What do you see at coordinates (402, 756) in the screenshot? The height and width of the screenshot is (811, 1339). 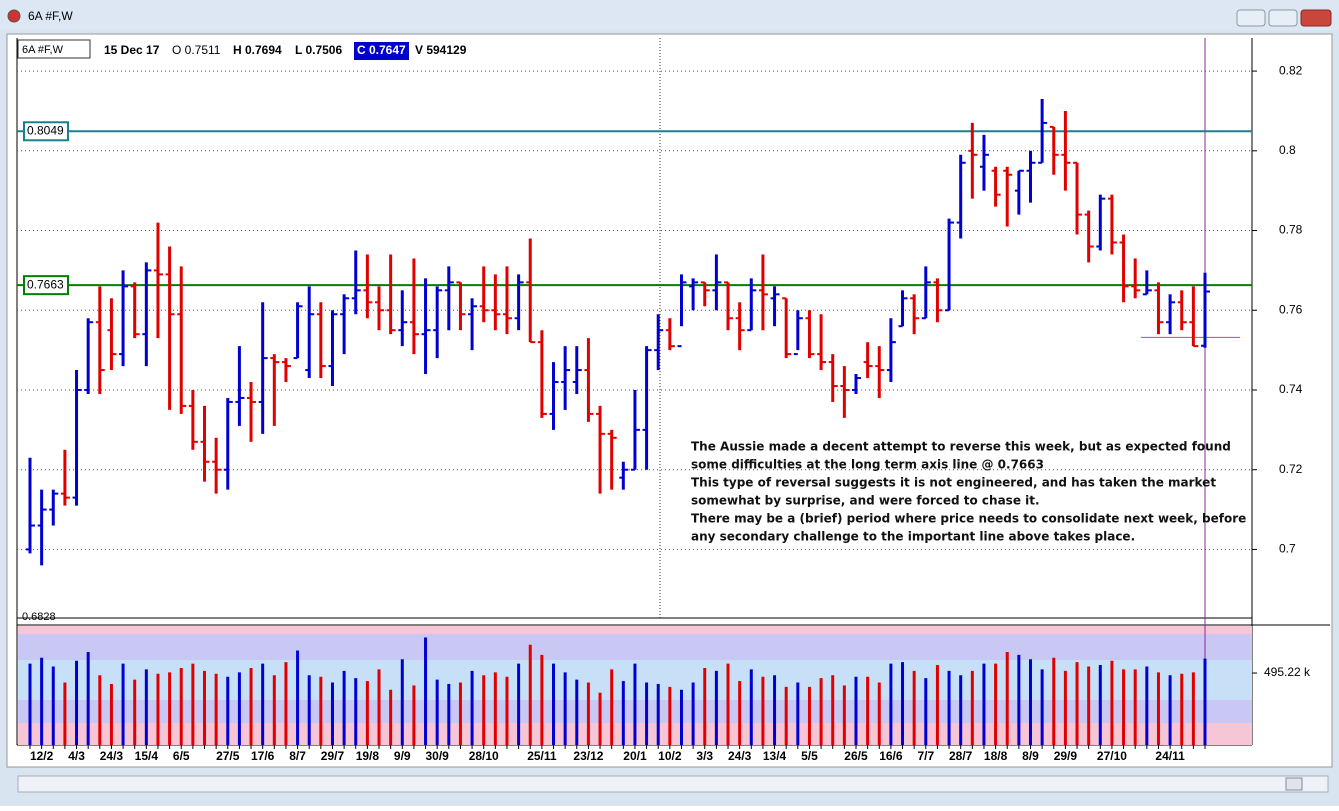 I see `x-tick-label: 9/9` at bounding box center [402, 756].